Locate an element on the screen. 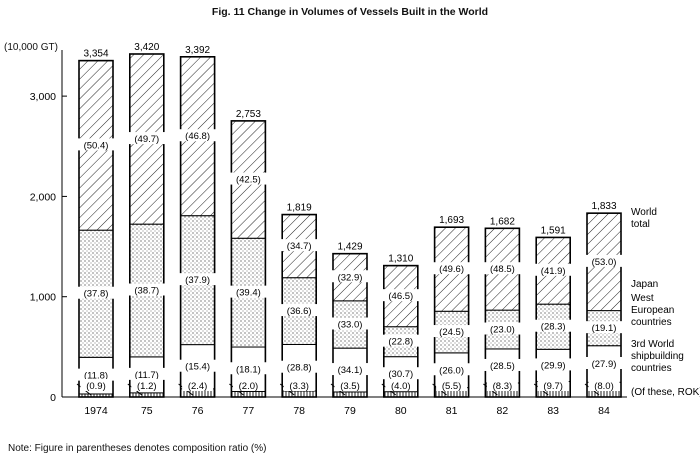  legend-west-european: countries is located at coordinates (651, 322).